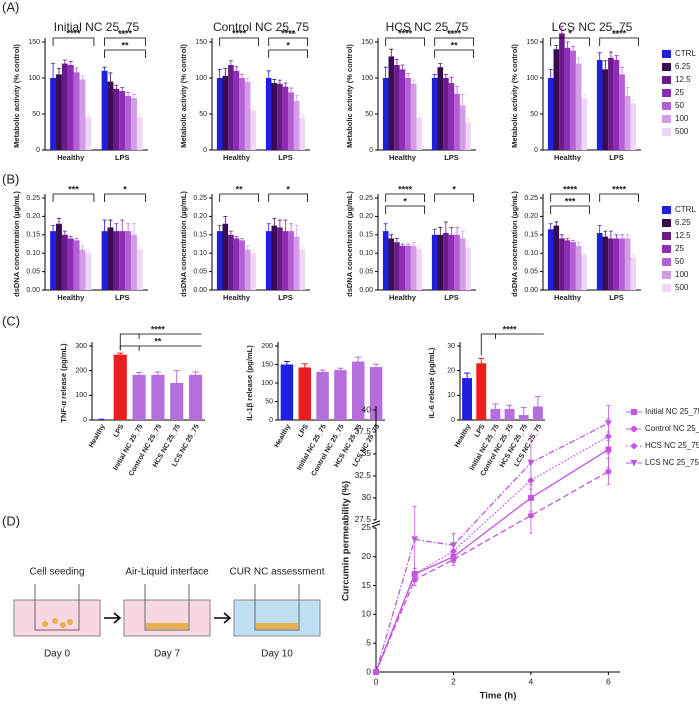 The image size is (699, 708). What do you see at coordinates (56, 572) in the screenshot?
I see `step-label: Cell seeding` at bounding box center [56, 572].